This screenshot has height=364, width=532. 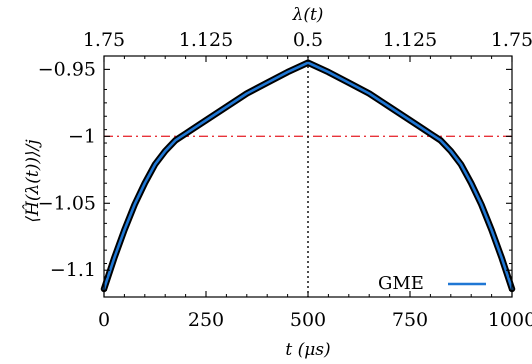 What do you see at coordinates (73, 270) in the screenshot?
I see `y-tick-label: −1.1` at bounding box center [73, 270].